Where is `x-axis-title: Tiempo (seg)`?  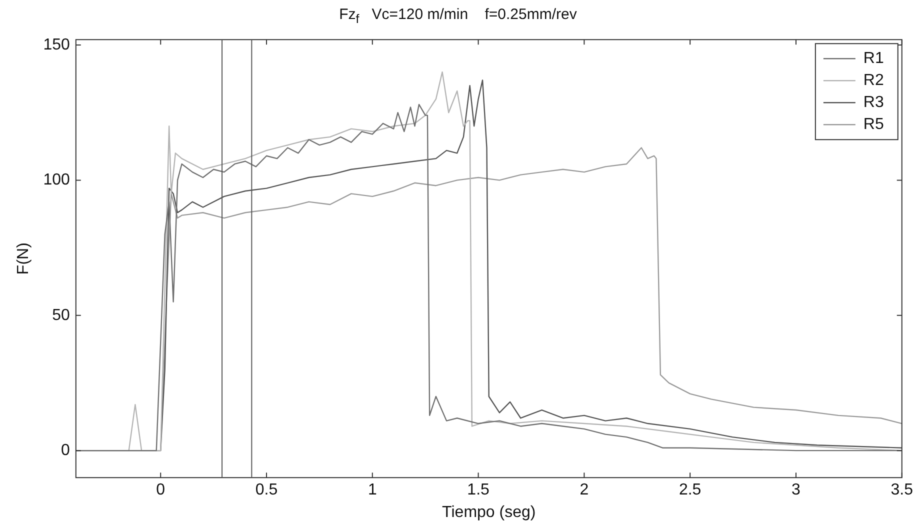
x-axis-title: Tiempo (seg) is located at coordinates (489, 512).